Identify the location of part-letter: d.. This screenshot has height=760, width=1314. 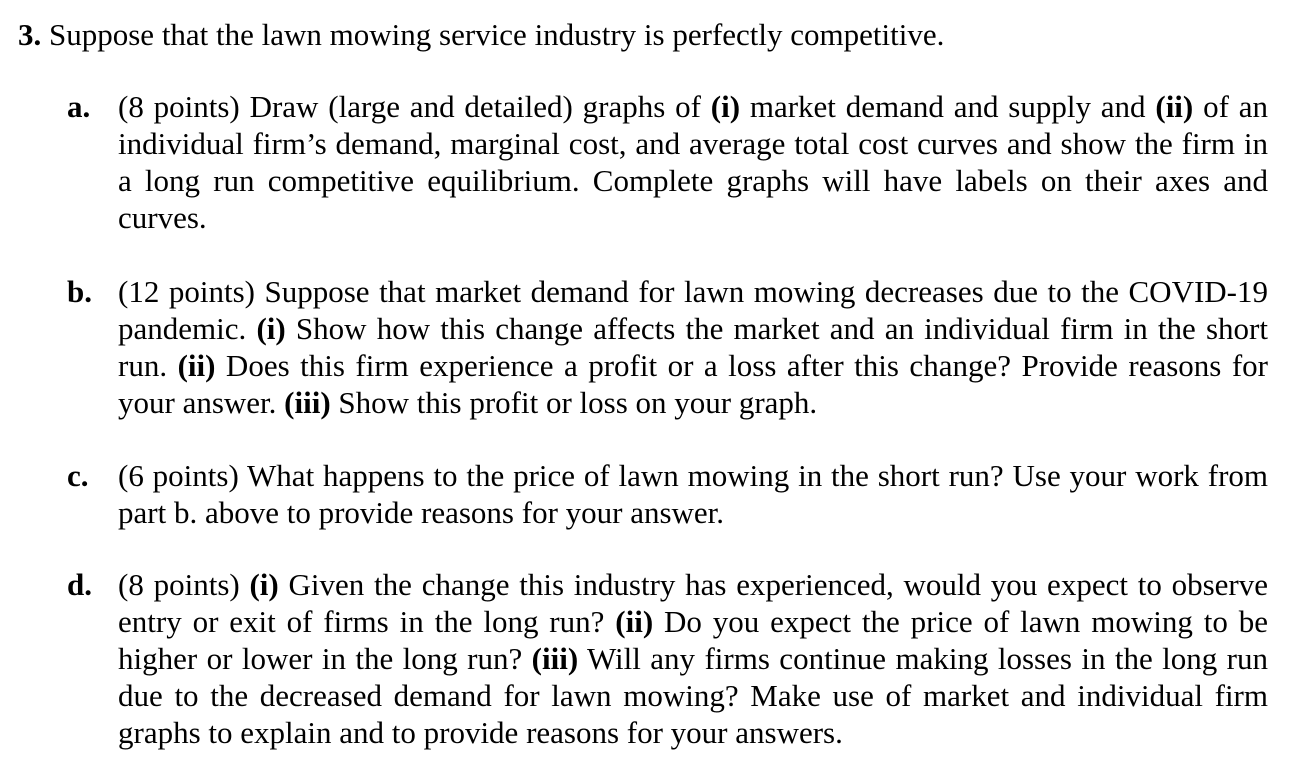
(79, 584).